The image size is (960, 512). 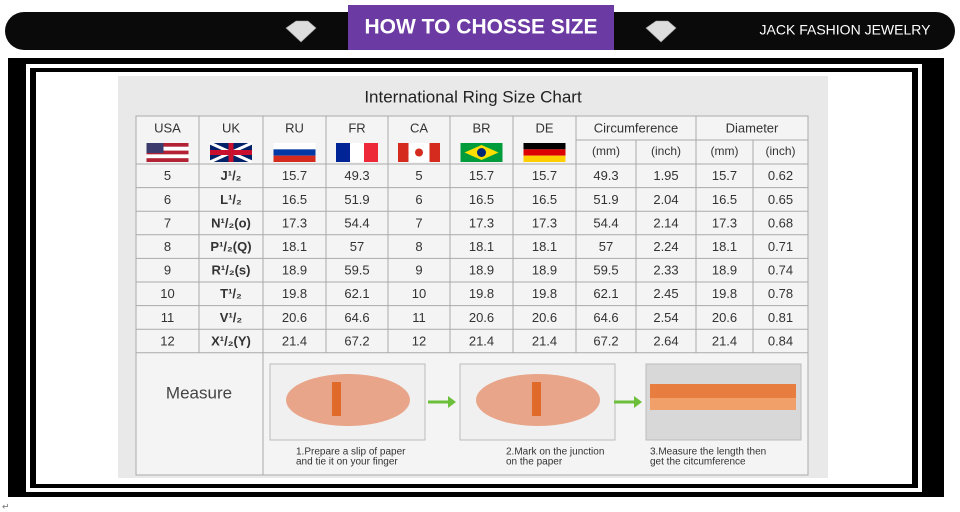 I want to click on cell: P¹/₂(Q), so click(x=230, y=246).